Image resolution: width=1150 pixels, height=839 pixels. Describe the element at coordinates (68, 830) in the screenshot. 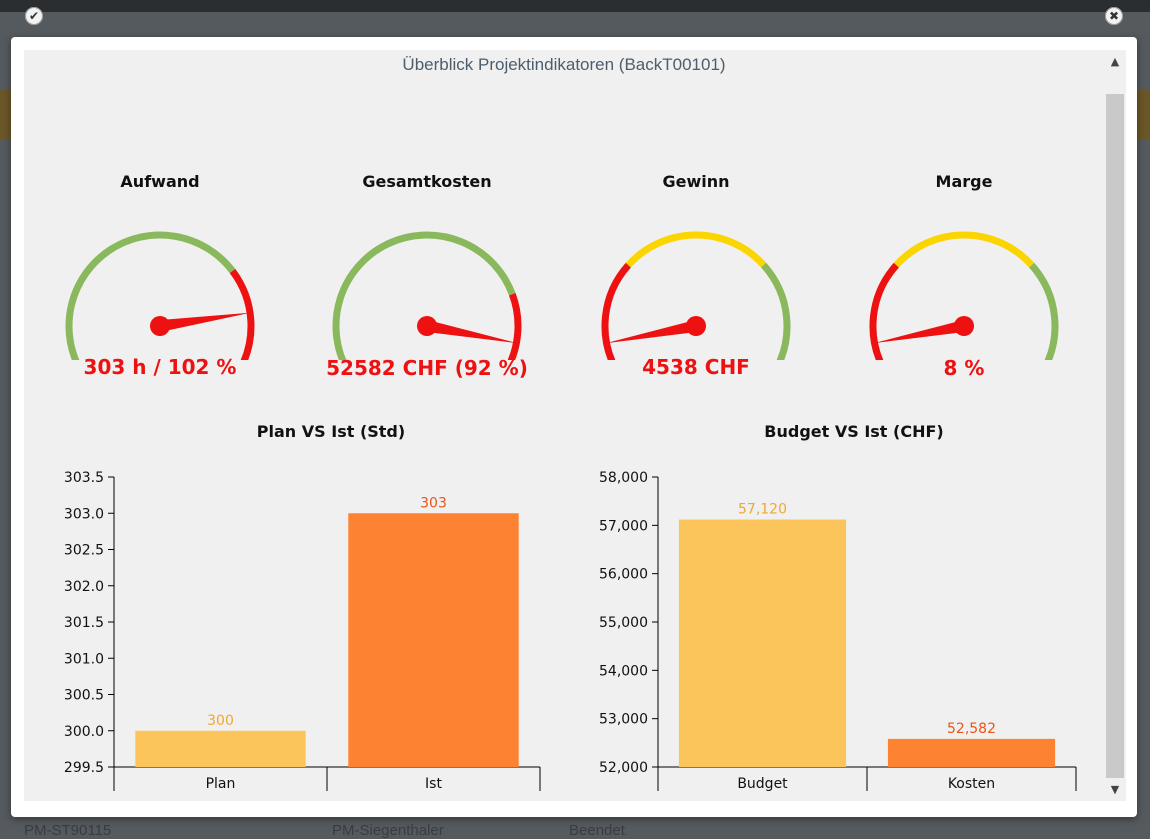

I see `background-text: PM-ST90115` at that location.